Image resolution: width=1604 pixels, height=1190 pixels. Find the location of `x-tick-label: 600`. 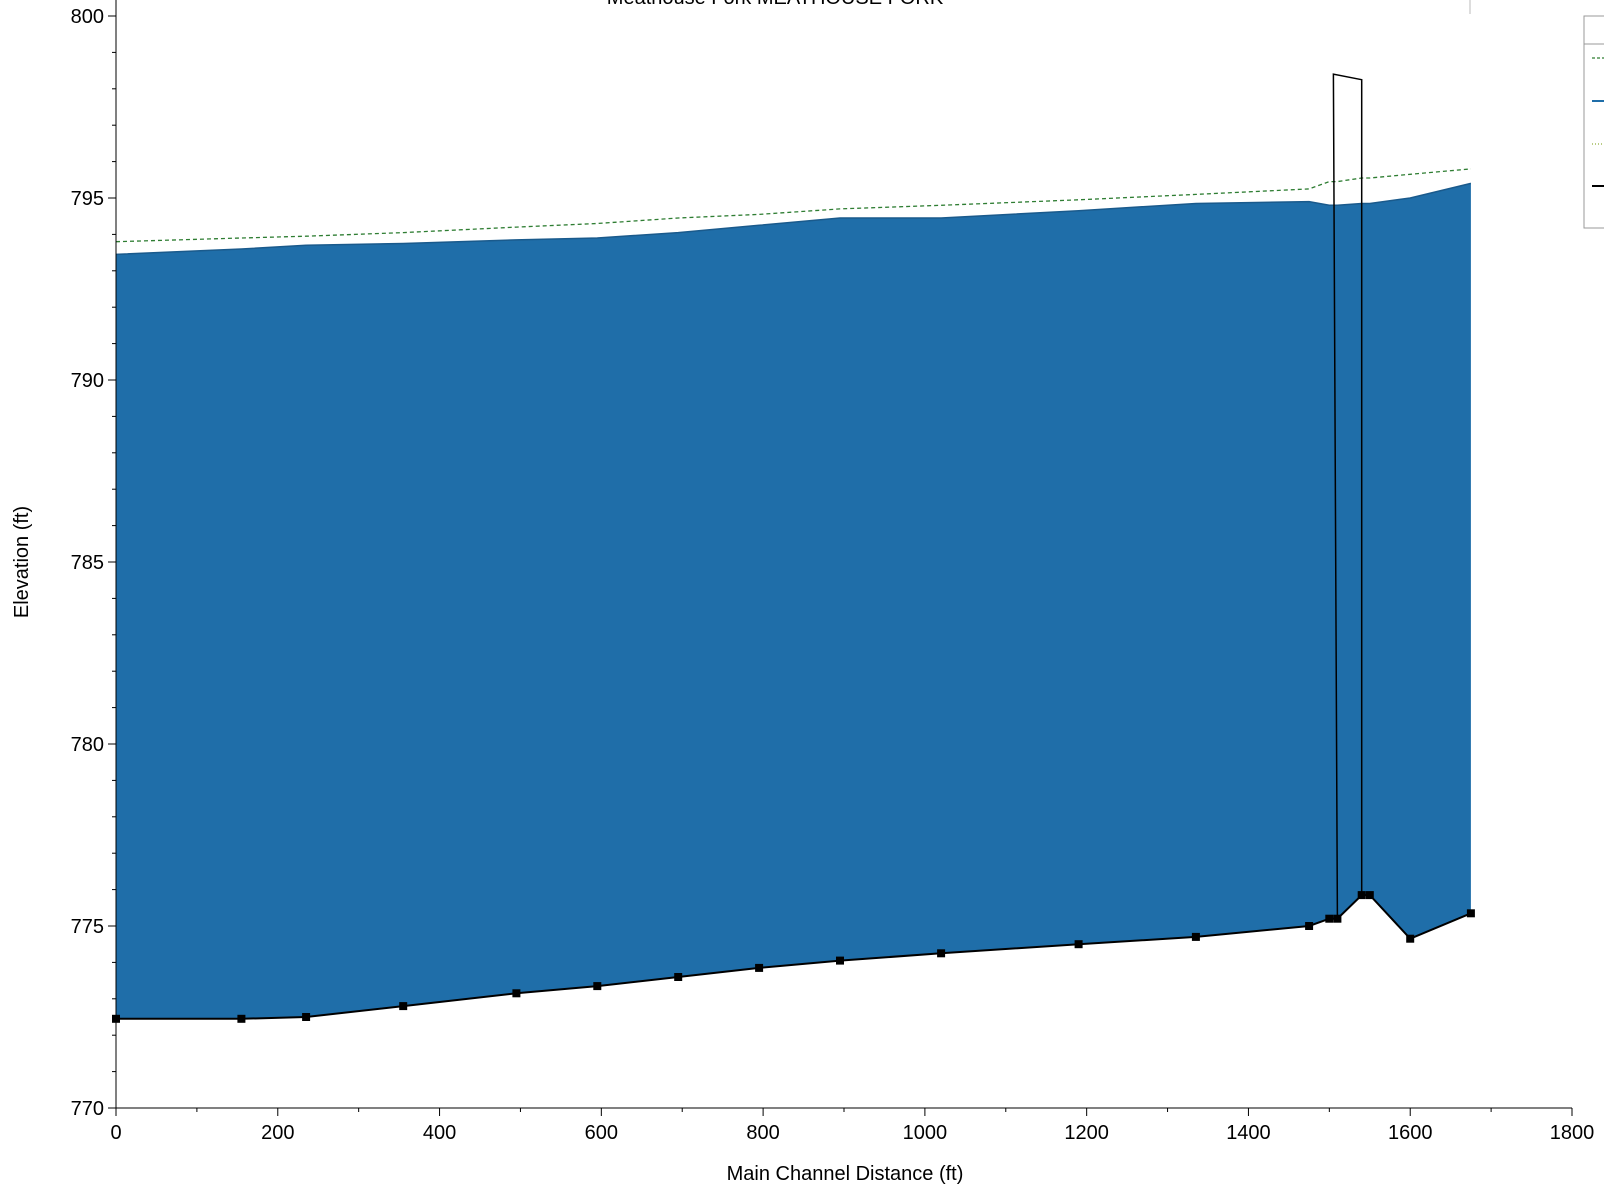

x-tick-label: 600 is located at coordinates (601, 1133).